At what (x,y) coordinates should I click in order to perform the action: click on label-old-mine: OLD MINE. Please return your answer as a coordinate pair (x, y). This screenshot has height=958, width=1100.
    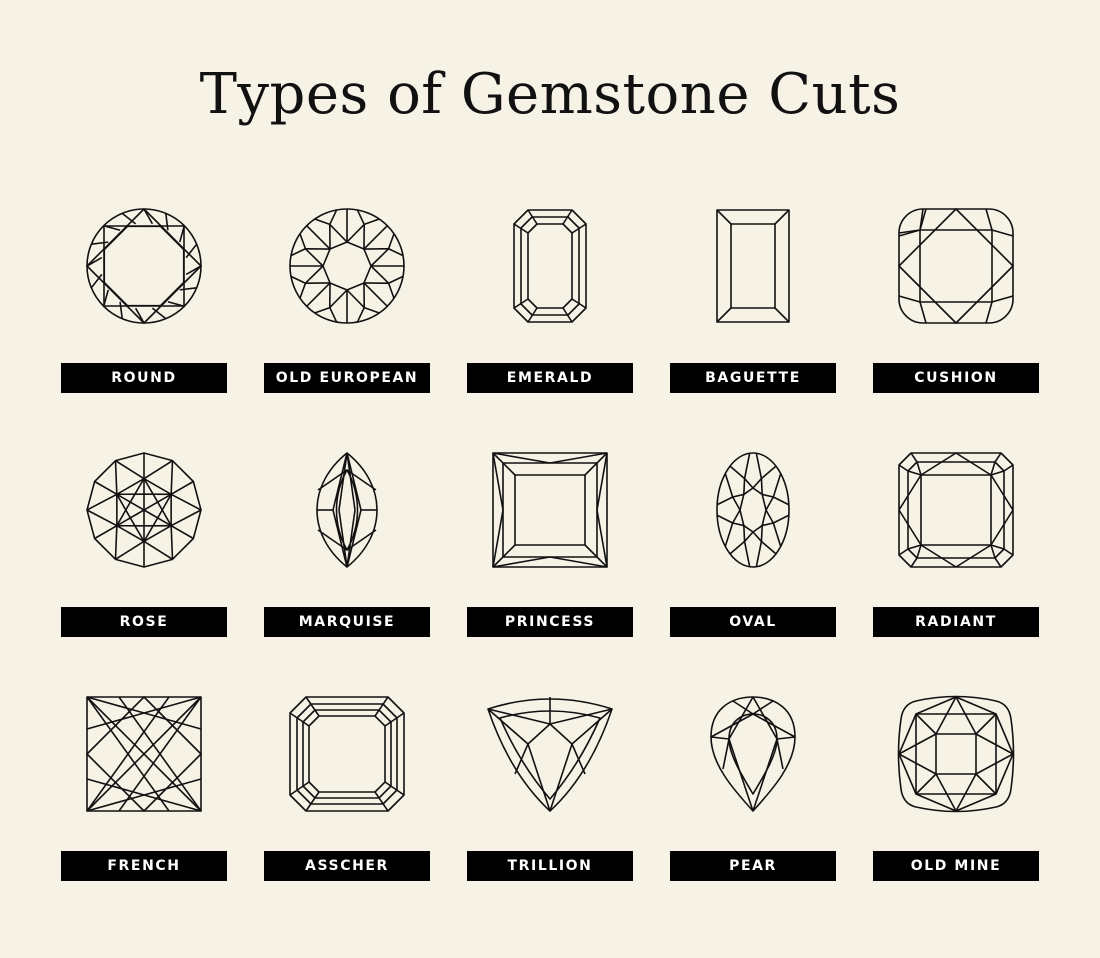
    Looking at the image, I should click on (956, 866).